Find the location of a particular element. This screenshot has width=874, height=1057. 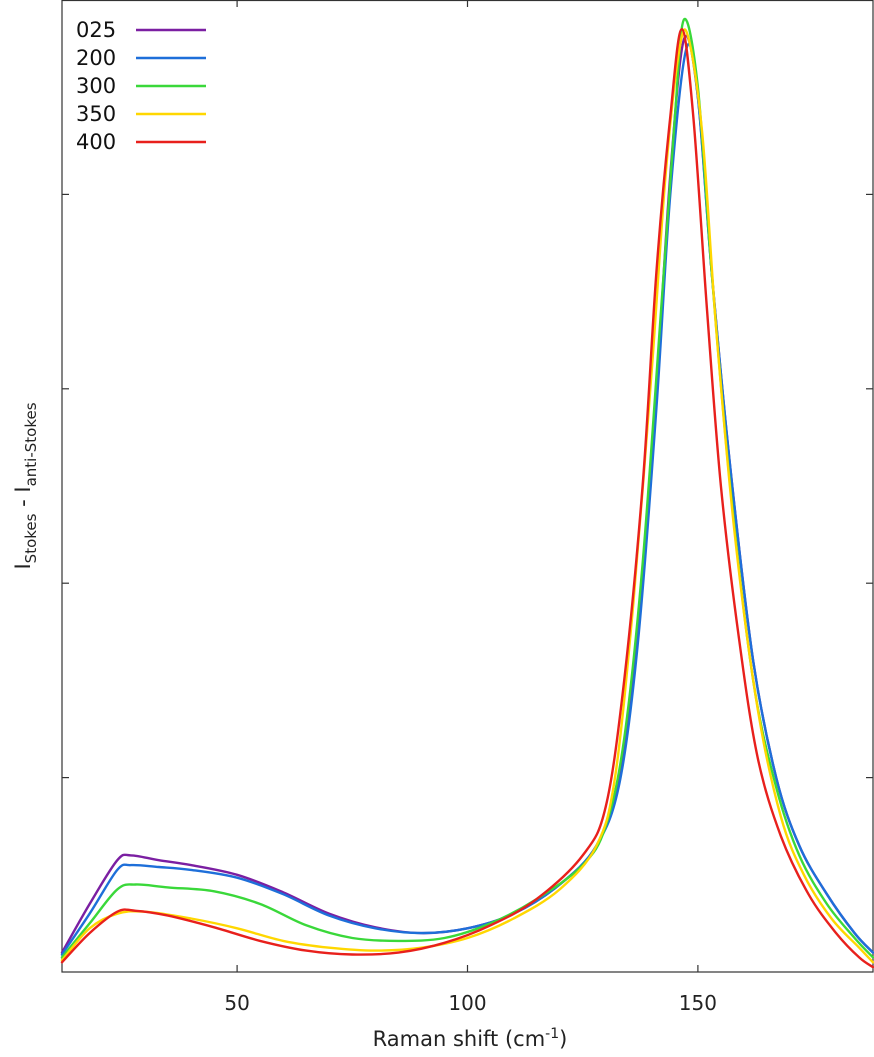

legend: 025 200 300 350 400 is located at coordinates (141, 86).